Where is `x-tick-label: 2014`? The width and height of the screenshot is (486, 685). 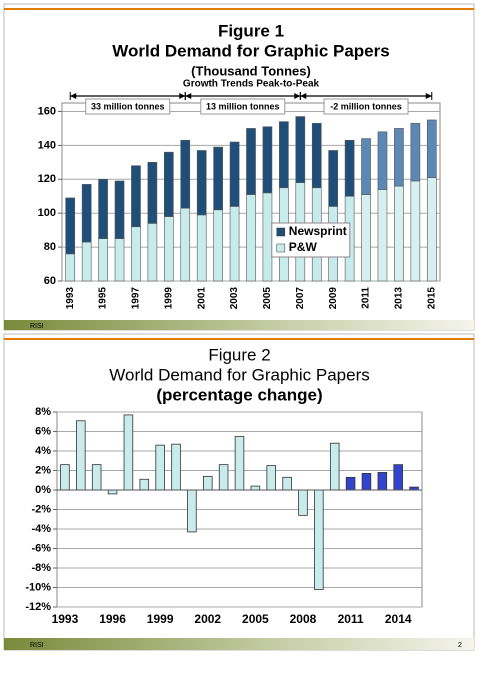
x-tick-label: 2014 is located at coordinates (398, 619).